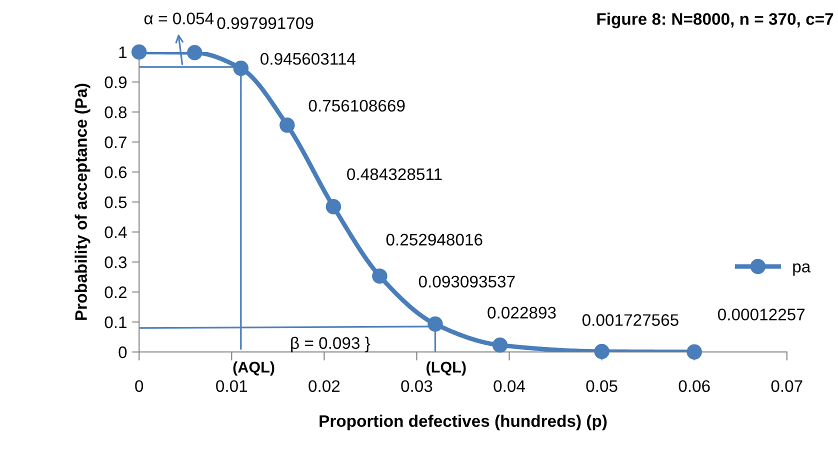 Image resolution: width=838 pixels, height=455 pixels. I want to click on x-tick-label: 0.07, so click(786, 386).